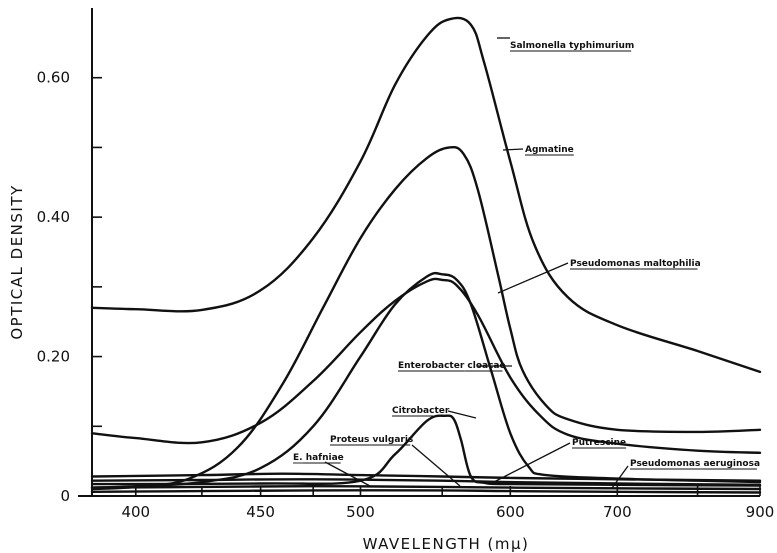 The height and width of the screenshot is (553, 777). I want to click on leader-line-citrobacter, so click(462, 414).